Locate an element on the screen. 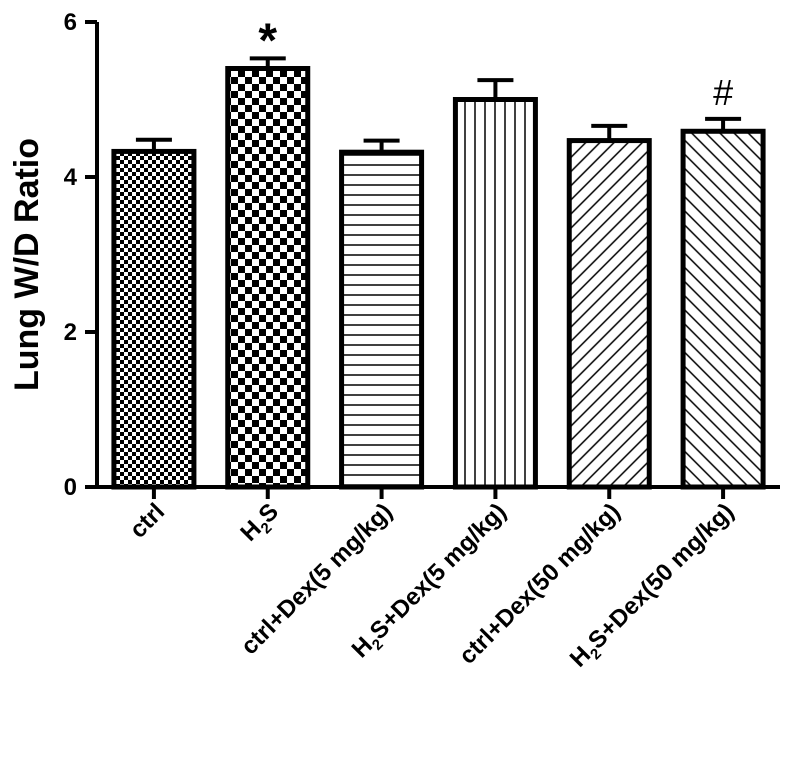  y-axis-label: Lung W/D Ratio is located at coordinates (27, 264).